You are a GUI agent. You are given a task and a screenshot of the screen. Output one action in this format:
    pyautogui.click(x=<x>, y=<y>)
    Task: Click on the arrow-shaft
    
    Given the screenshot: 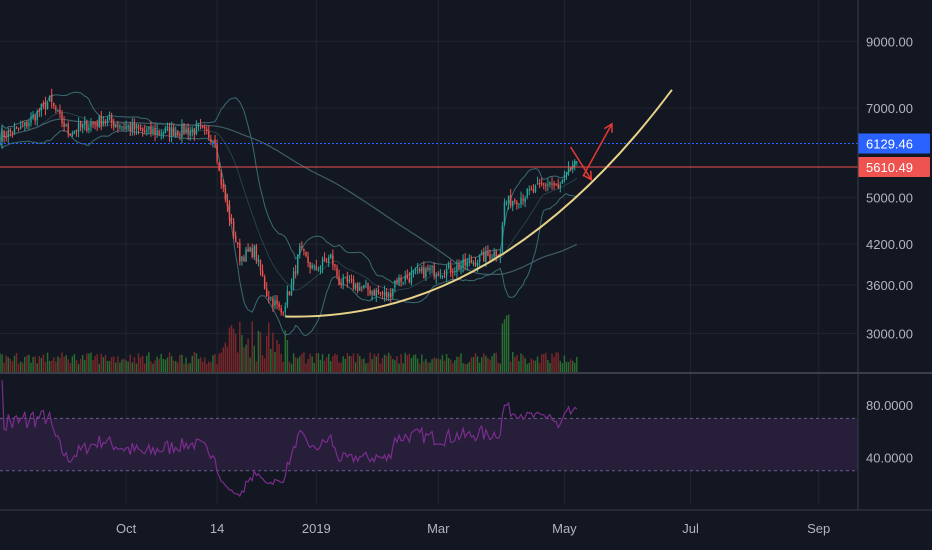 What is the action you would take?
    pyautogui.click(x=580, y=163)
    